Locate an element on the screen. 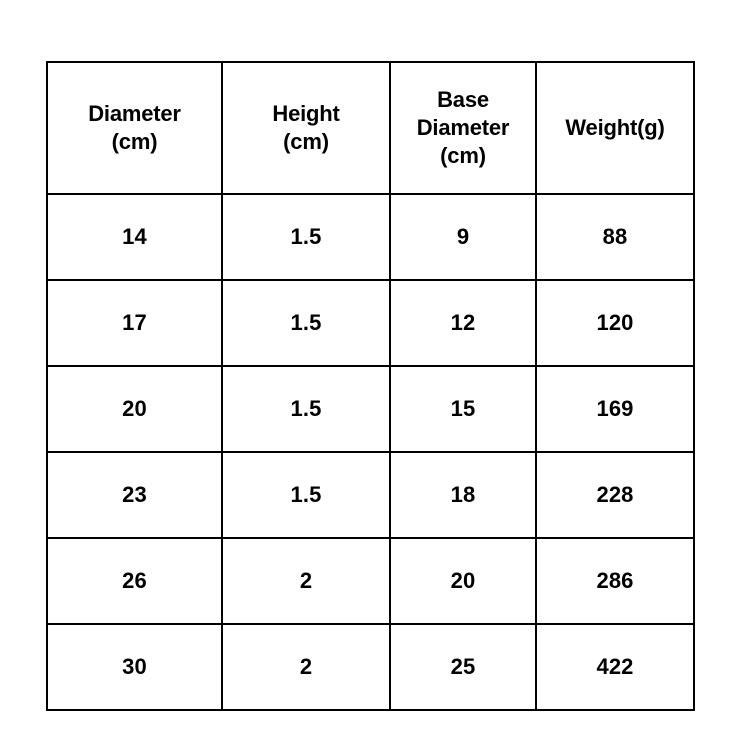 This screenshot has width=750, height=750. table-row: 26 2 20 286 is located at coordinates (370, 581).